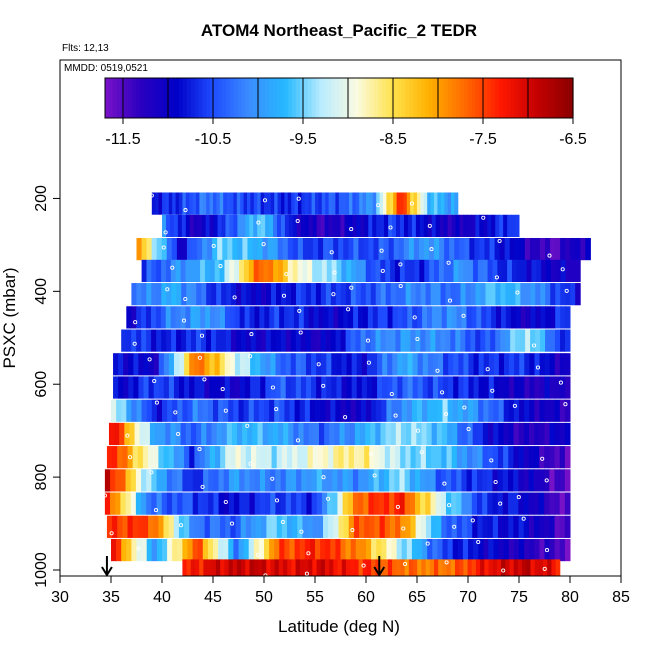  I want to click on x-tick-label: 30, so click(60, 597).